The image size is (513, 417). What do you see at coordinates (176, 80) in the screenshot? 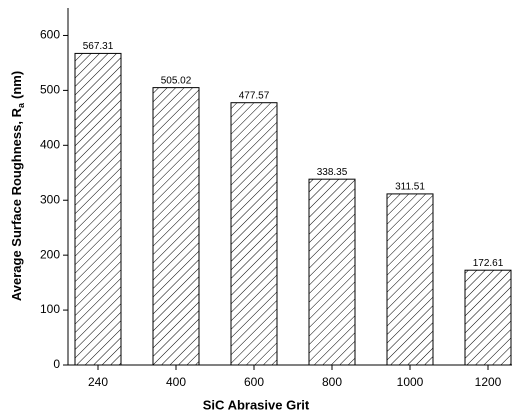
I see `value-label: 505.02` at bounding box center [176, 80].